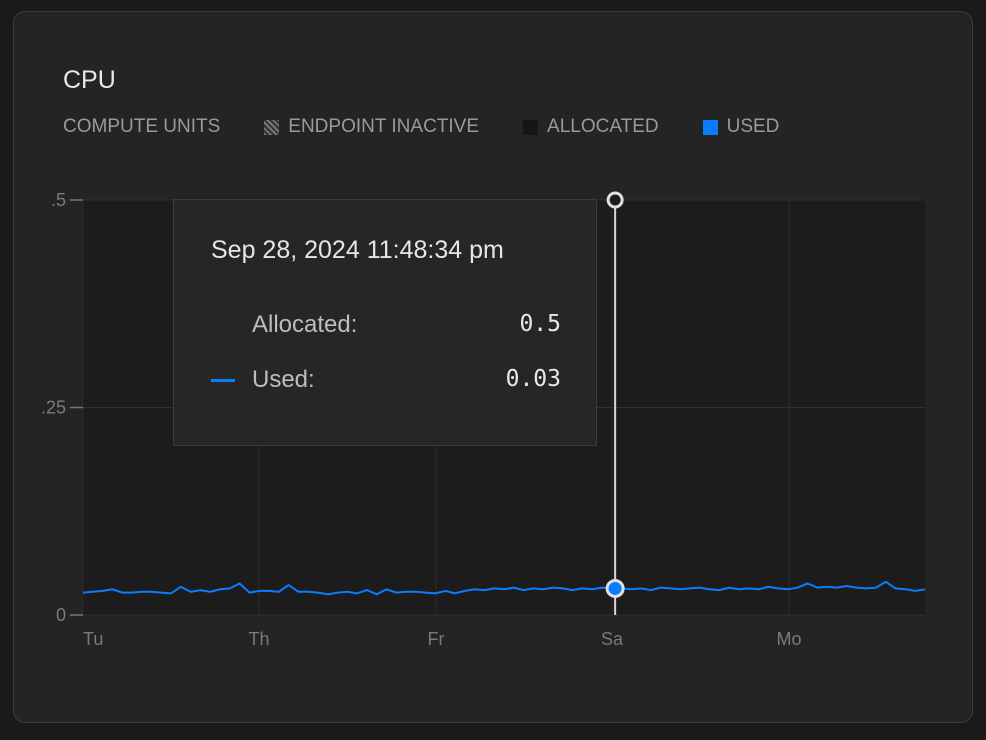 This screenshot has height=740, width=986. What do you see at coordinates (710, 127) in the screenshot?
I see `used-swatch` at bounding box center [710, 127].